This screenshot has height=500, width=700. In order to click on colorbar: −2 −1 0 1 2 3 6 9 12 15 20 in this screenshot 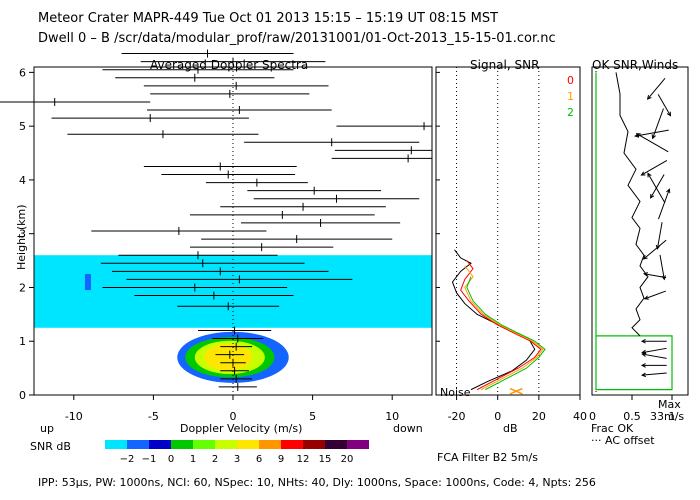, I will do `click(237, 452)`.